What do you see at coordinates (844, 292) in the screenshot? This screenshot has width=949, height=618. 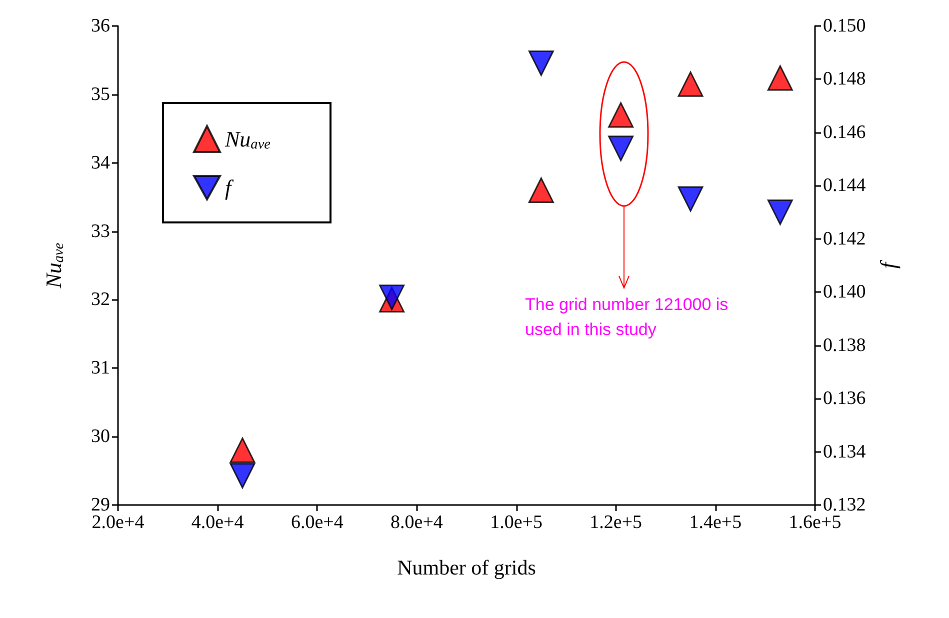 I see `y2-tick-label: 0.140` at bounding box center [844, 292].